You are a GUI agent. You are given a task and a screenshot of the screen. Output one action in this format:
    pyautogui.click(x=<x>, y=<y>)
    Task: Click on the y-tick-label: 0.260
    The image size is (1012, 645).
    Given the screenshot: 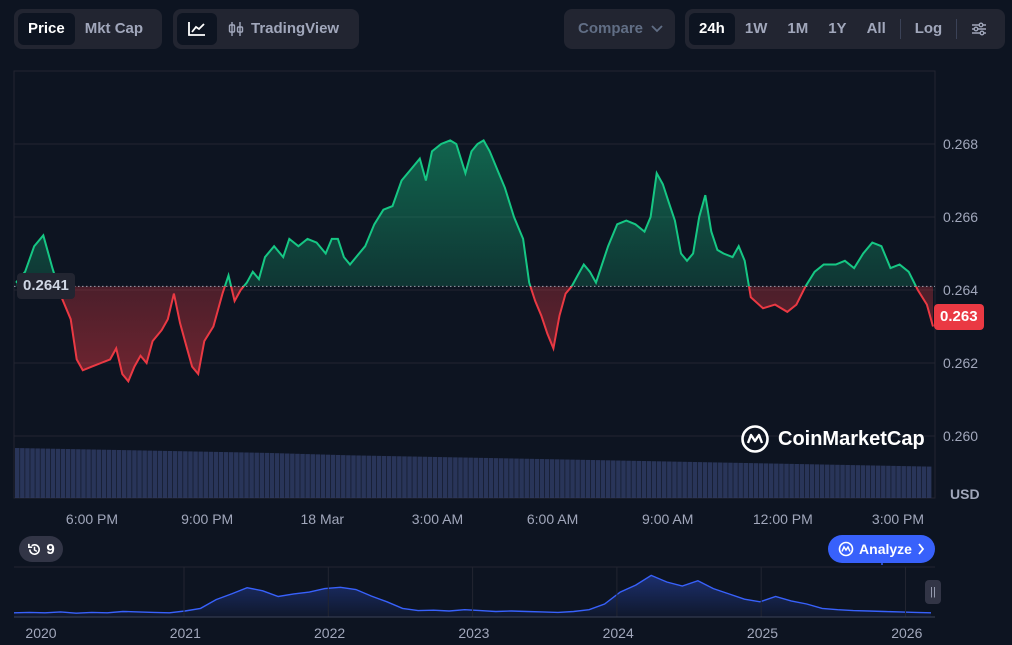 What is the action you would take?
    pyautogui.click(x=960, y=436)
    